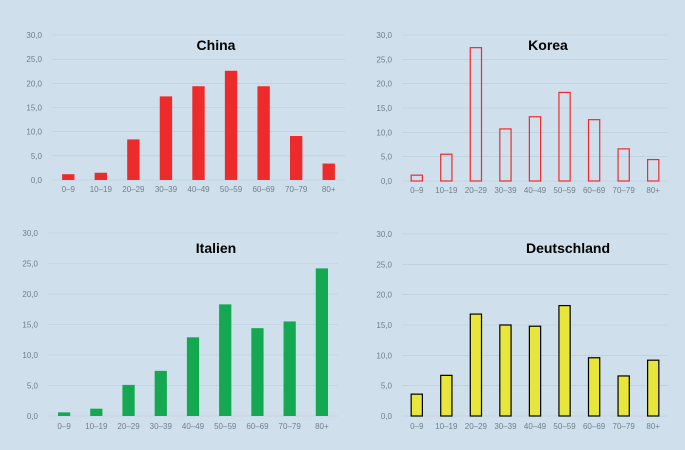 This screenshot has width=685, height=450. I want to click on chart-title: China, so click(216, 45).